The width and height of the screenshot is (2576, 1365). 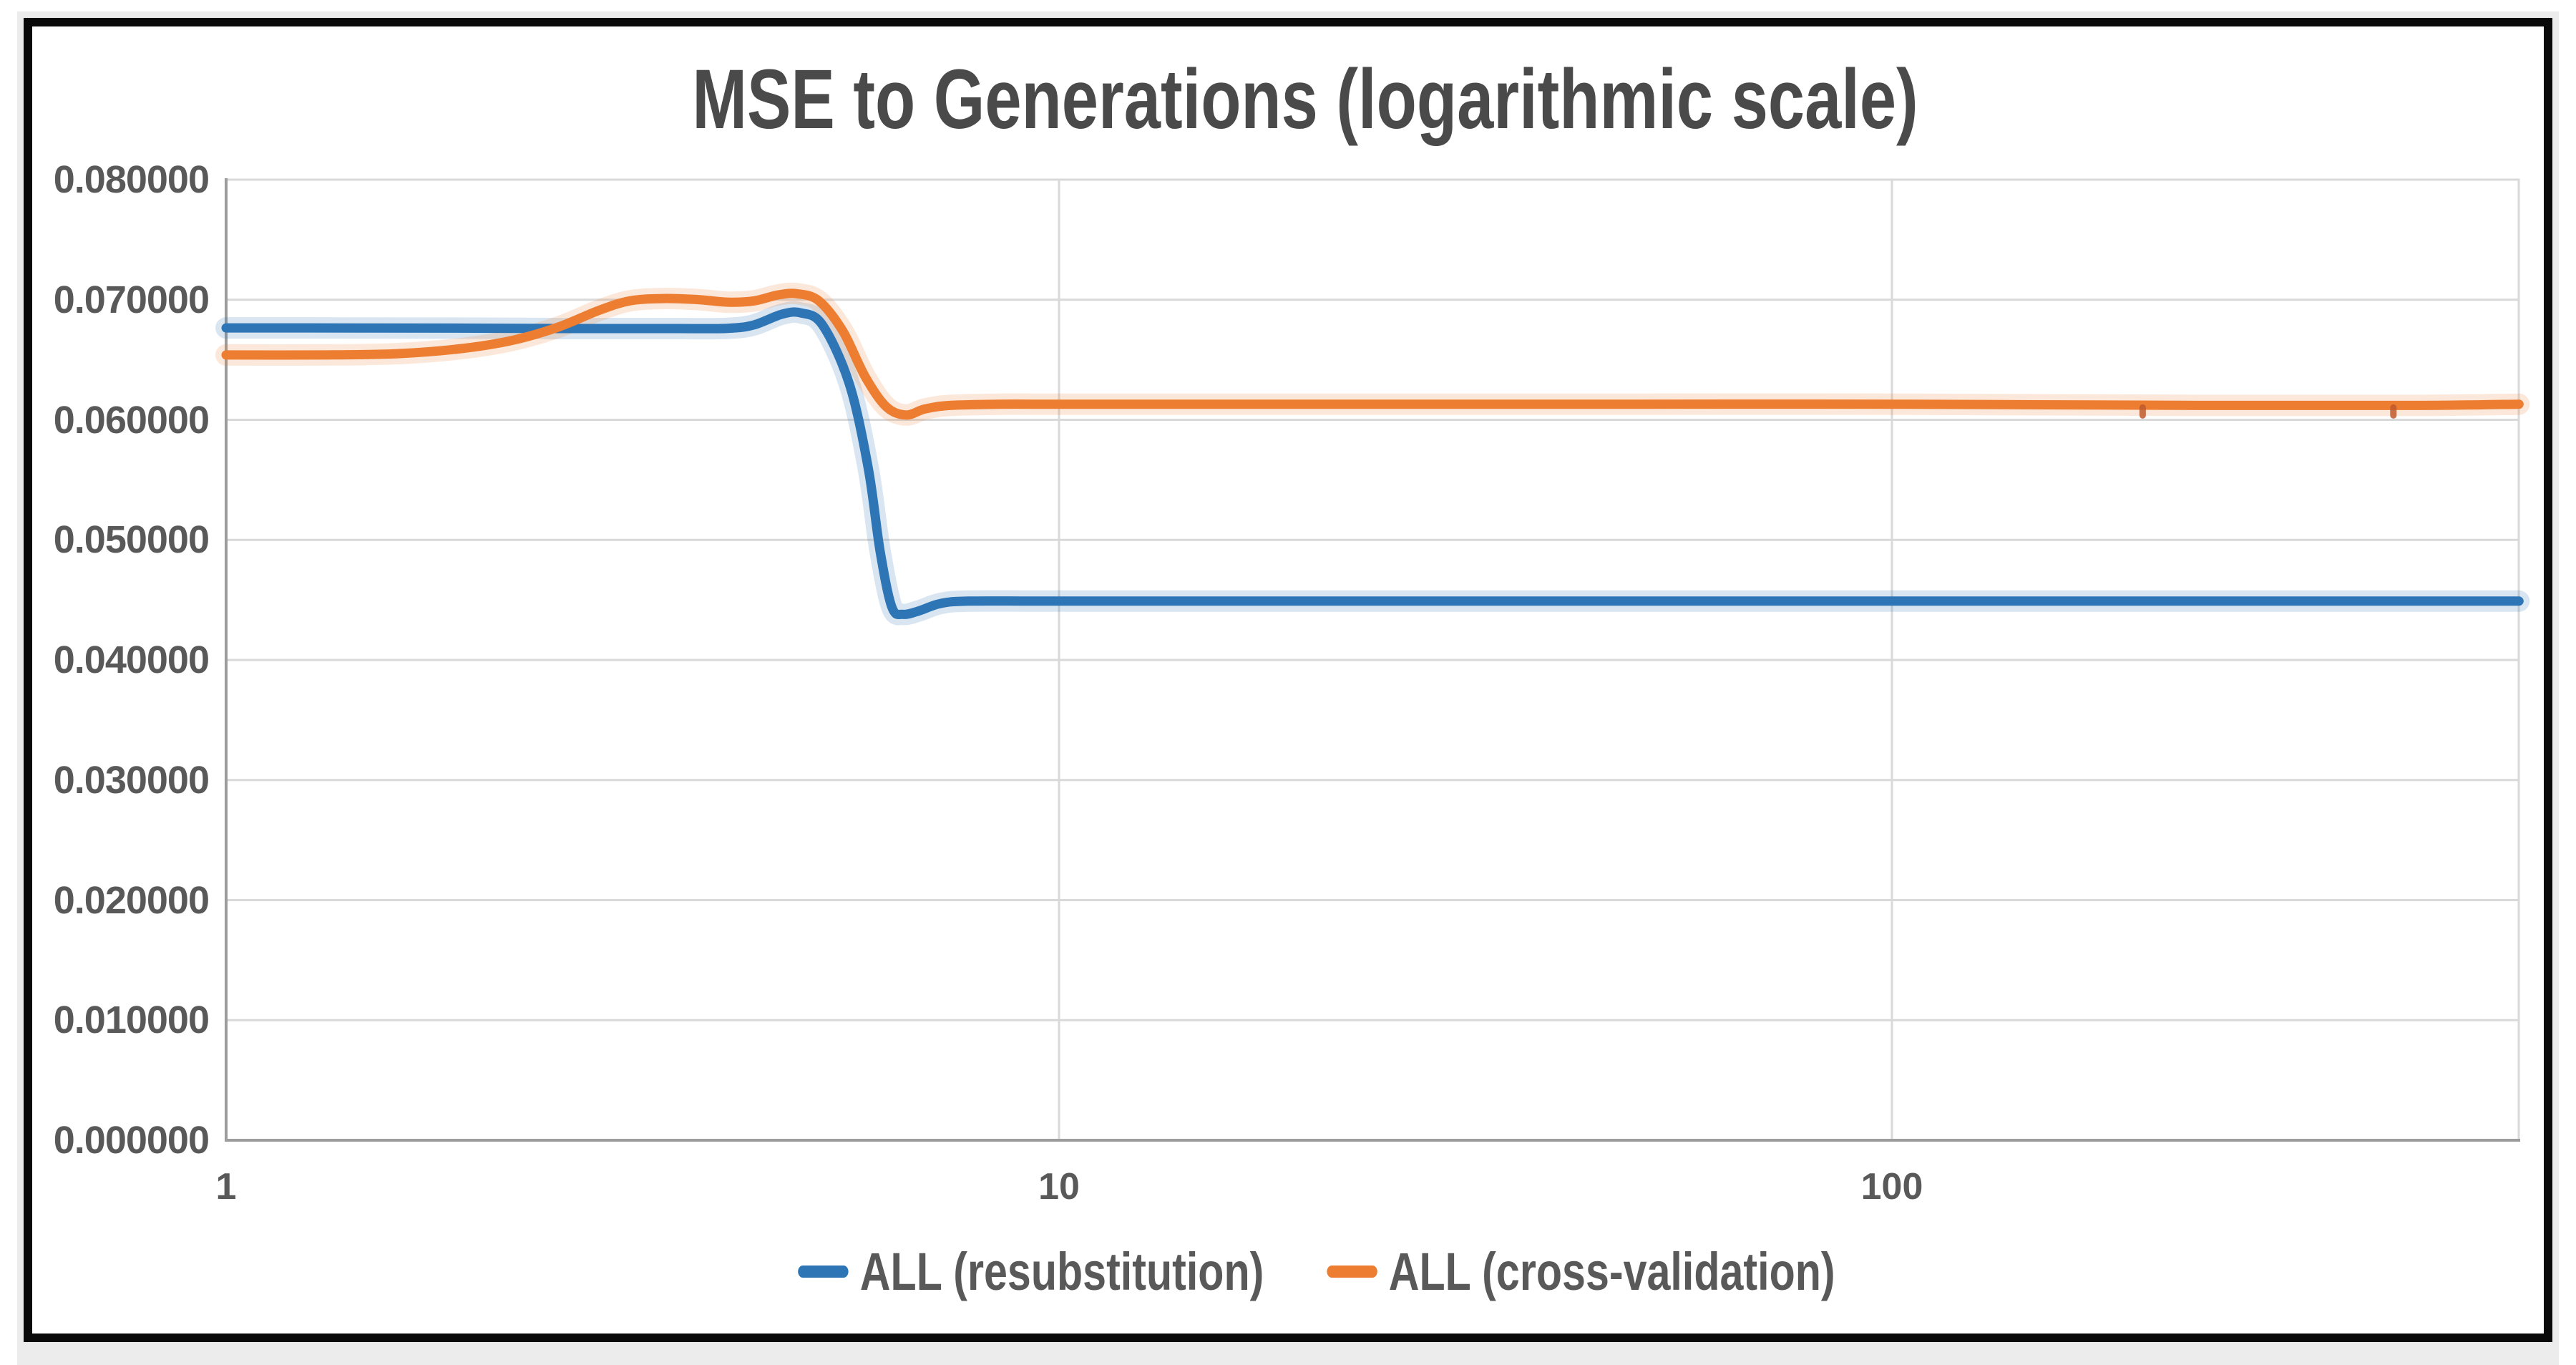 What do you see at coordinates (1891, 1187) in the screenshot?
I see `x-tick-label: 100` at bounding box center [1891, 1187].